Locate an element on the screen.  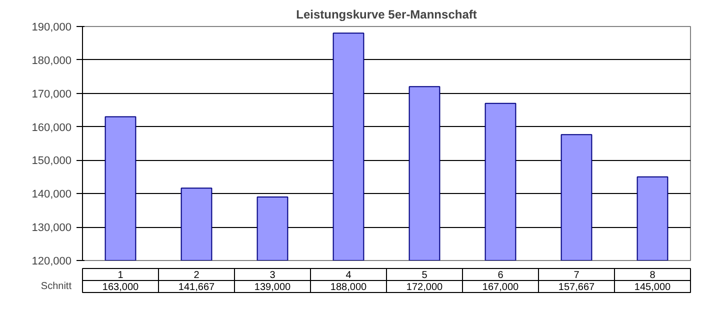
y-tick-label: 160,000 is located at coordinates (52, 128).